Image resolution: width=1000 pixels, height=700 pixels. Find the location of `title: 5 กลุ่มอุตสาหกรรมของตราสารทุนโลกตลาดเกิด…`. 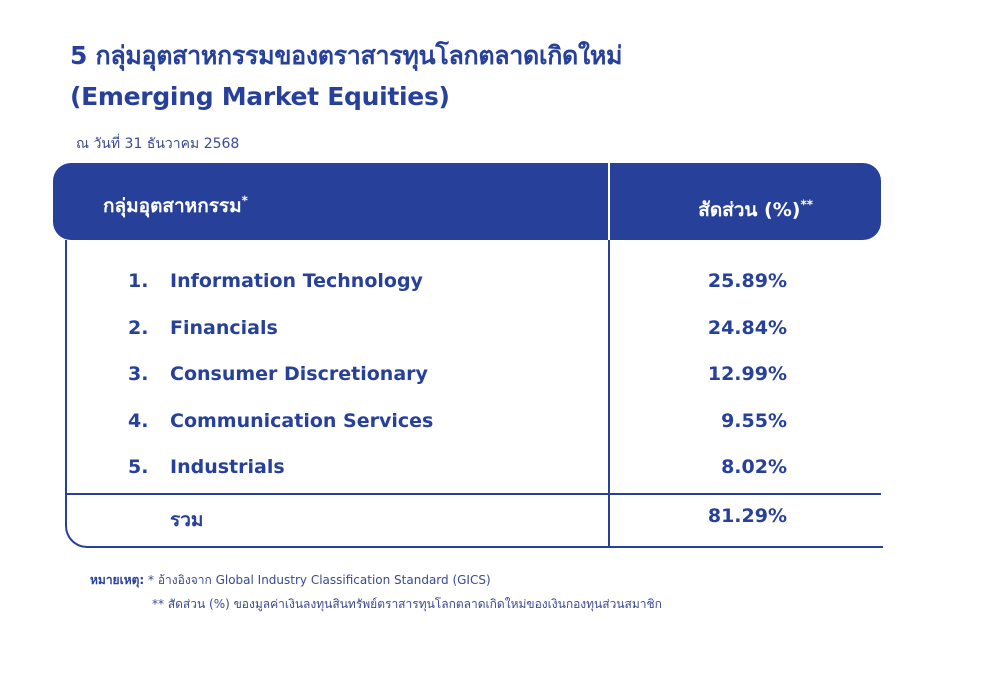

title: 5 กลุ่มอุตสาหกรรมของตราสารทุนโลกตลาดเกิด… is located at coordinates (346, 55).